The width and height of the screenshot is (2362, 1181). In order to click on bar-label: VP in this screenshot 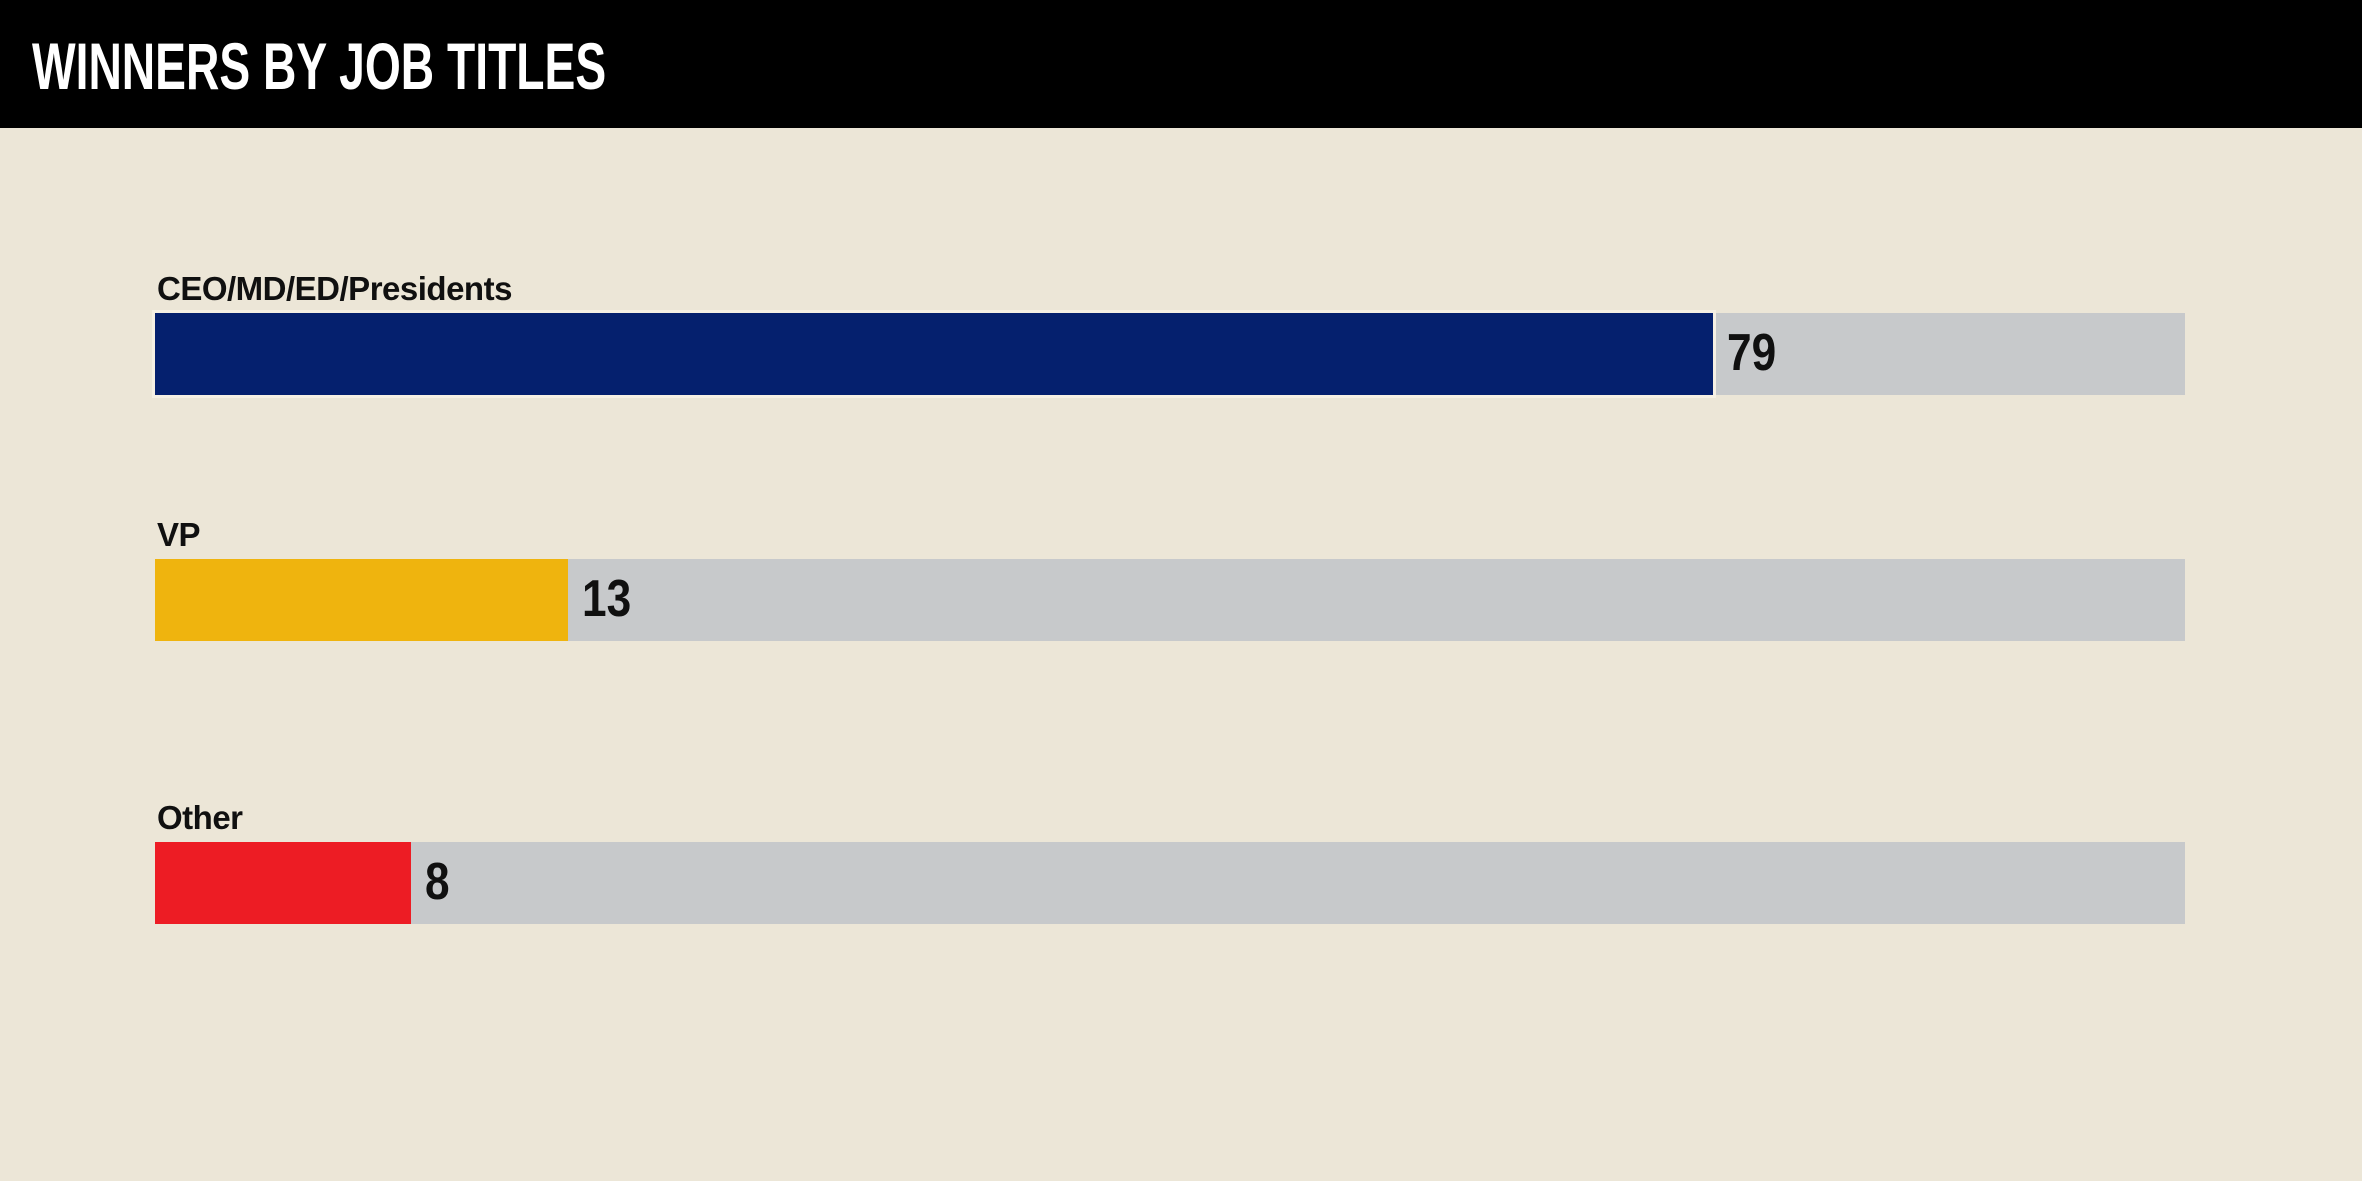, I will do `click(179, 534)`.